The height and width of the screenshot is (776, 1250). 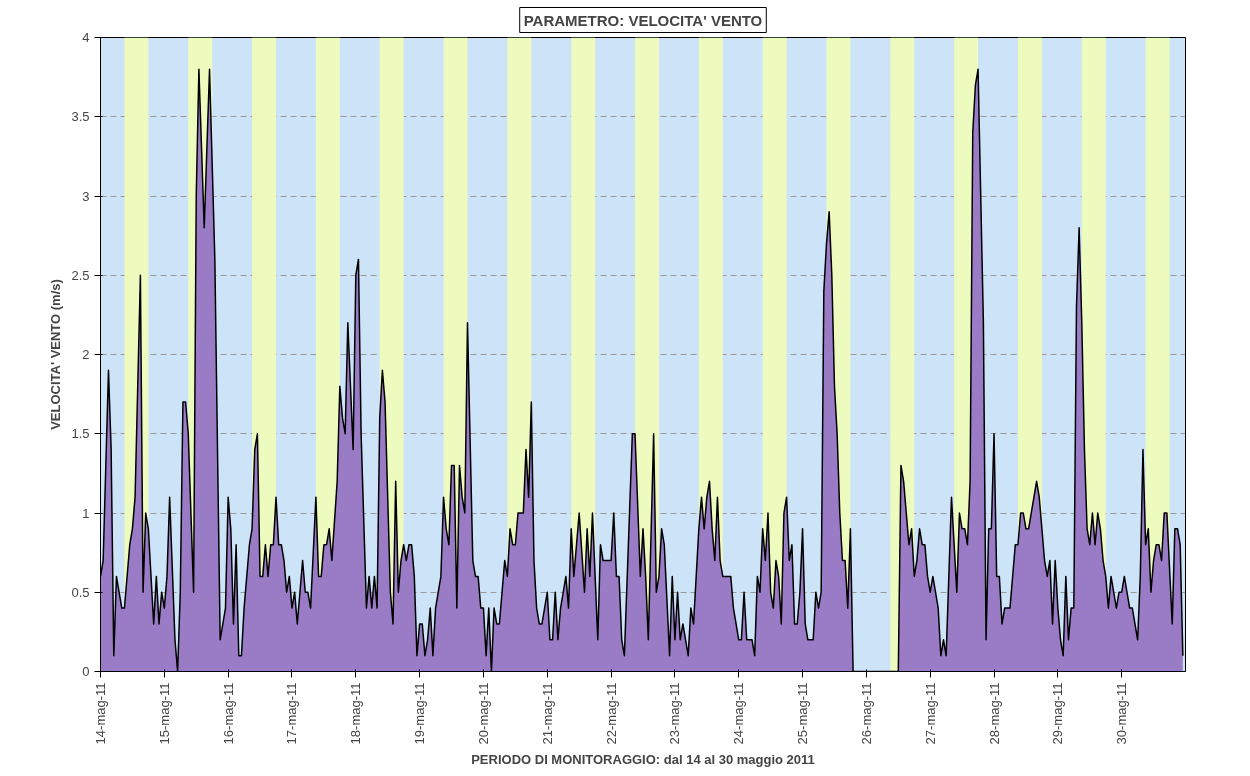 What do you see at coordinates (80, 592) in the screenshot?
I see `y-tick-label: 0.5` at bounding box center [80, 592].